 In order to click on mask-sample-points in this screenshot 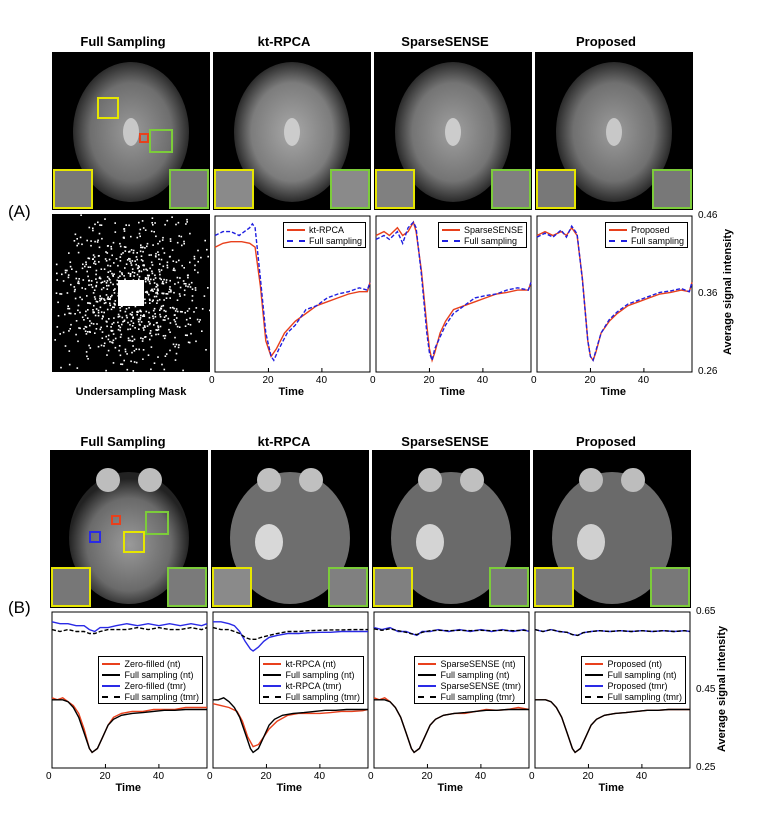, I will do `click(132, 293)`.